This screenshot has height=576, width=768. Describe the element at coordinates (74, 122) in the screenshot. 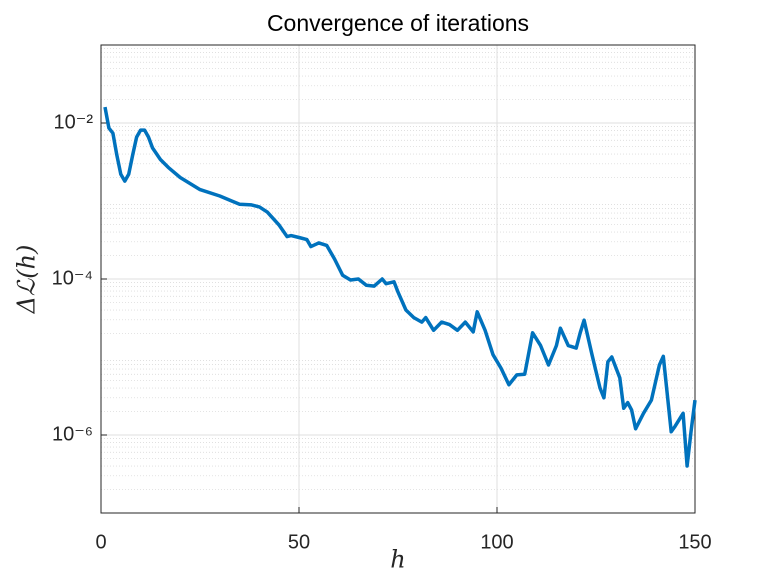

I see `y-tick-label: 10⁻²` at that location.